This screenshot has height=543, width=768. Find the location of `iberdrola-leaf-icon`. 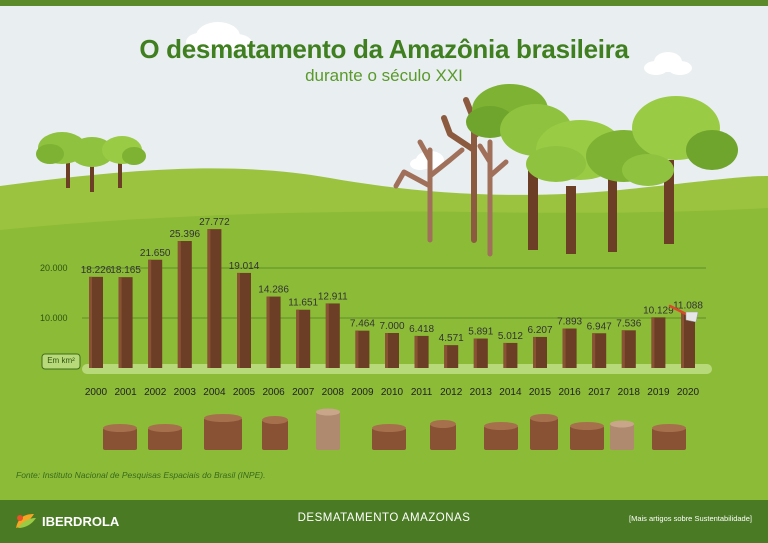

iberdrola-leaf-icon is located at coordinates (26, 521).